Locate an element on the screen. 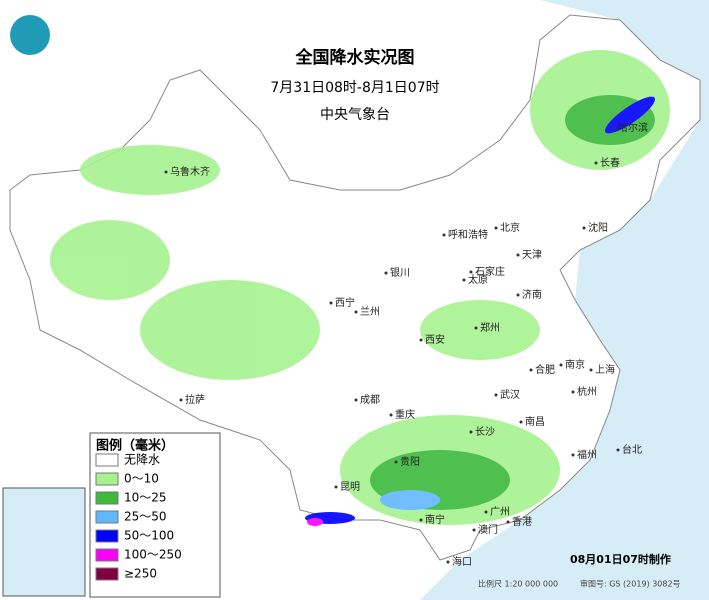 The image size is (709, 600). city-label: 太原 is located at coordinates (478, 279).